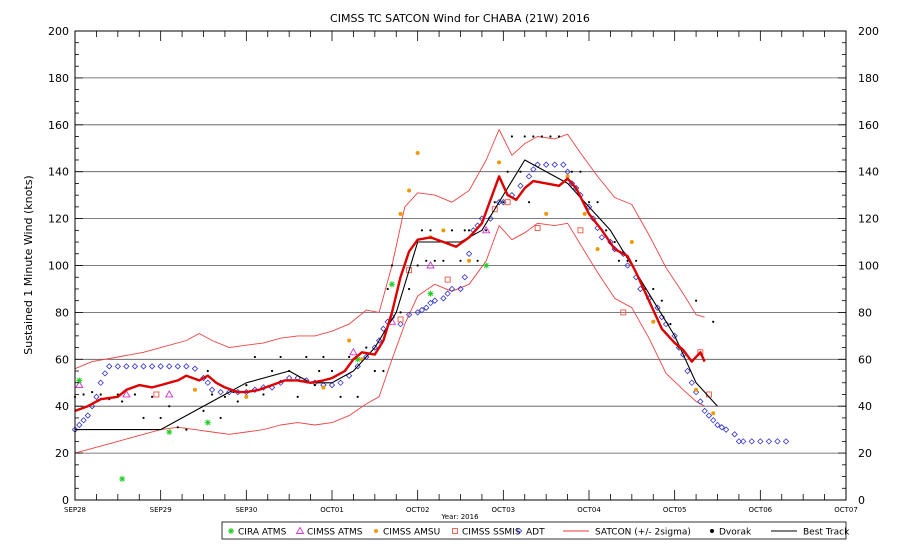 Image resolution: width=900 pixels, height=547 pixels. I want to click on x-tick-label: OCT06, so click(761, 510).